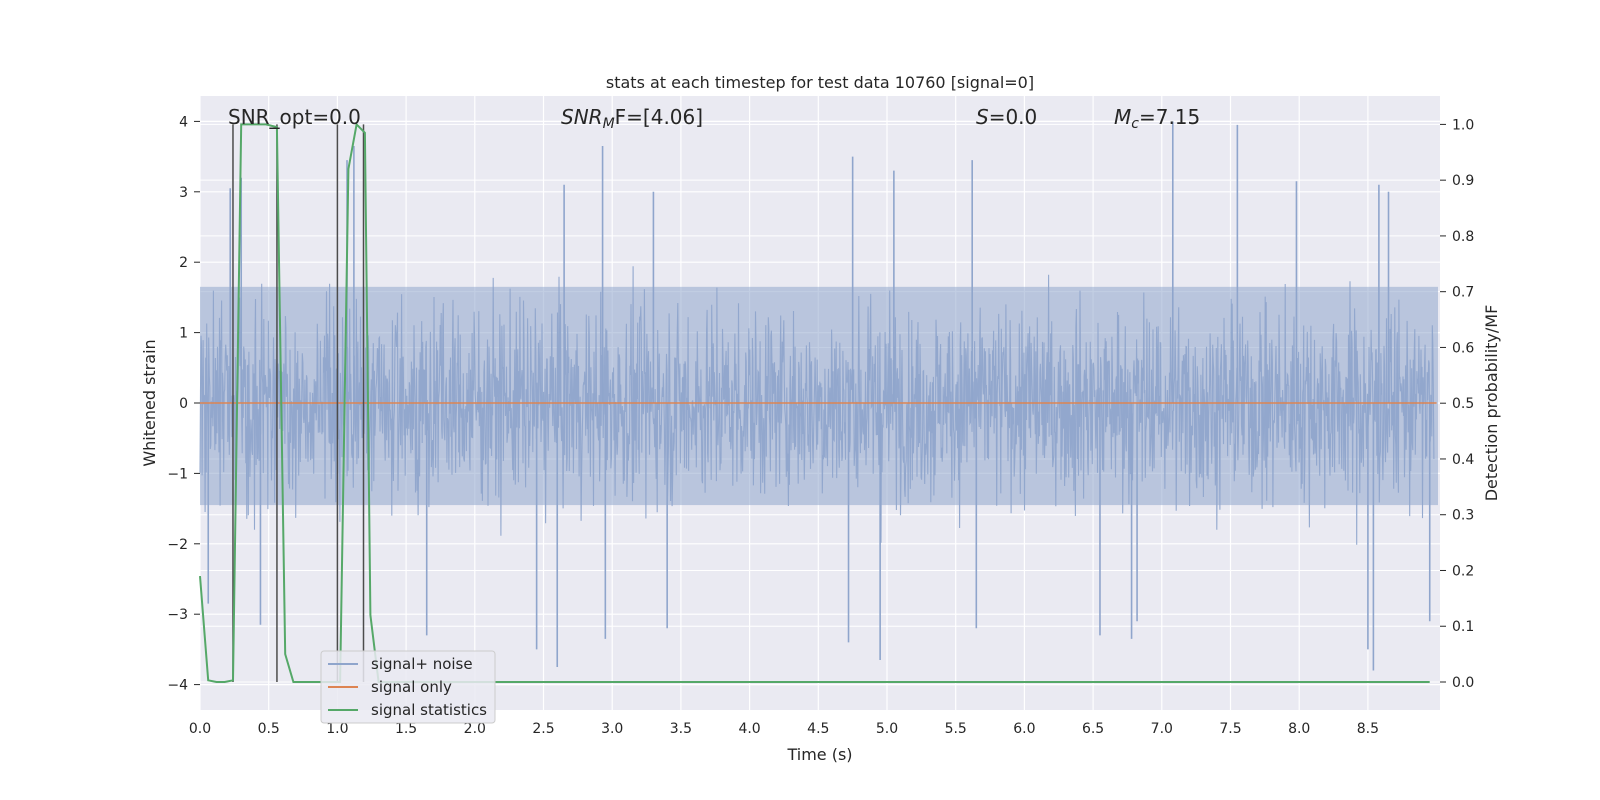 This screenshot has width=1600, height=800. What do you see at coordinates (887, 729) in the screenshot?
I see `x-tick-label: 5.0` at bounding box center [887, 729].